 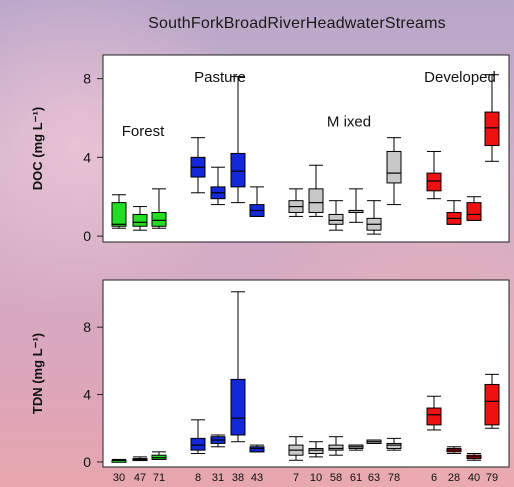 I want to click on y-axis-label: DOC (mg L⁻¹), so click(x=37, y=148).